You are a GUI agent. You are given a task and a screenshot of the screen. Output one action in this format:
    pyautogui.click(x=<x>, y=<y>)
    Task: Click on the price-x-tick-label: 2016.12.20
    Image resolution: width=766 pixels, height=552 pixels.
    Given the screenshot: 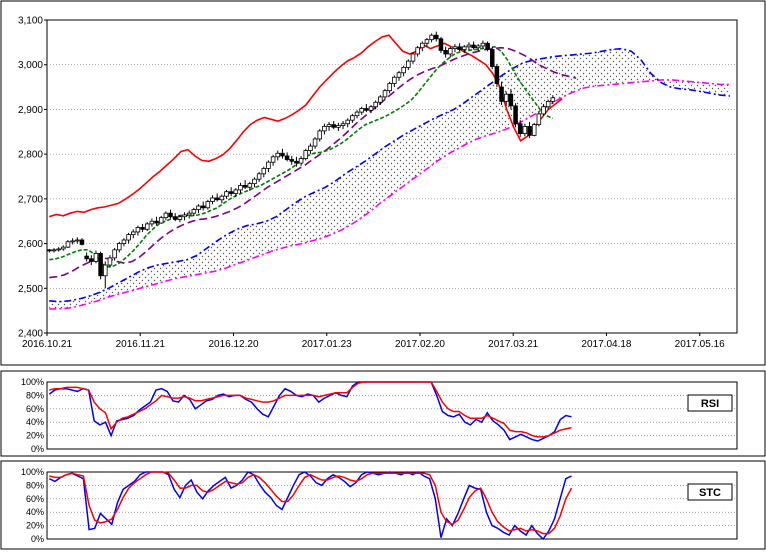 What is the action you would take?
    pyautogui.click(x=233, y=344)
    